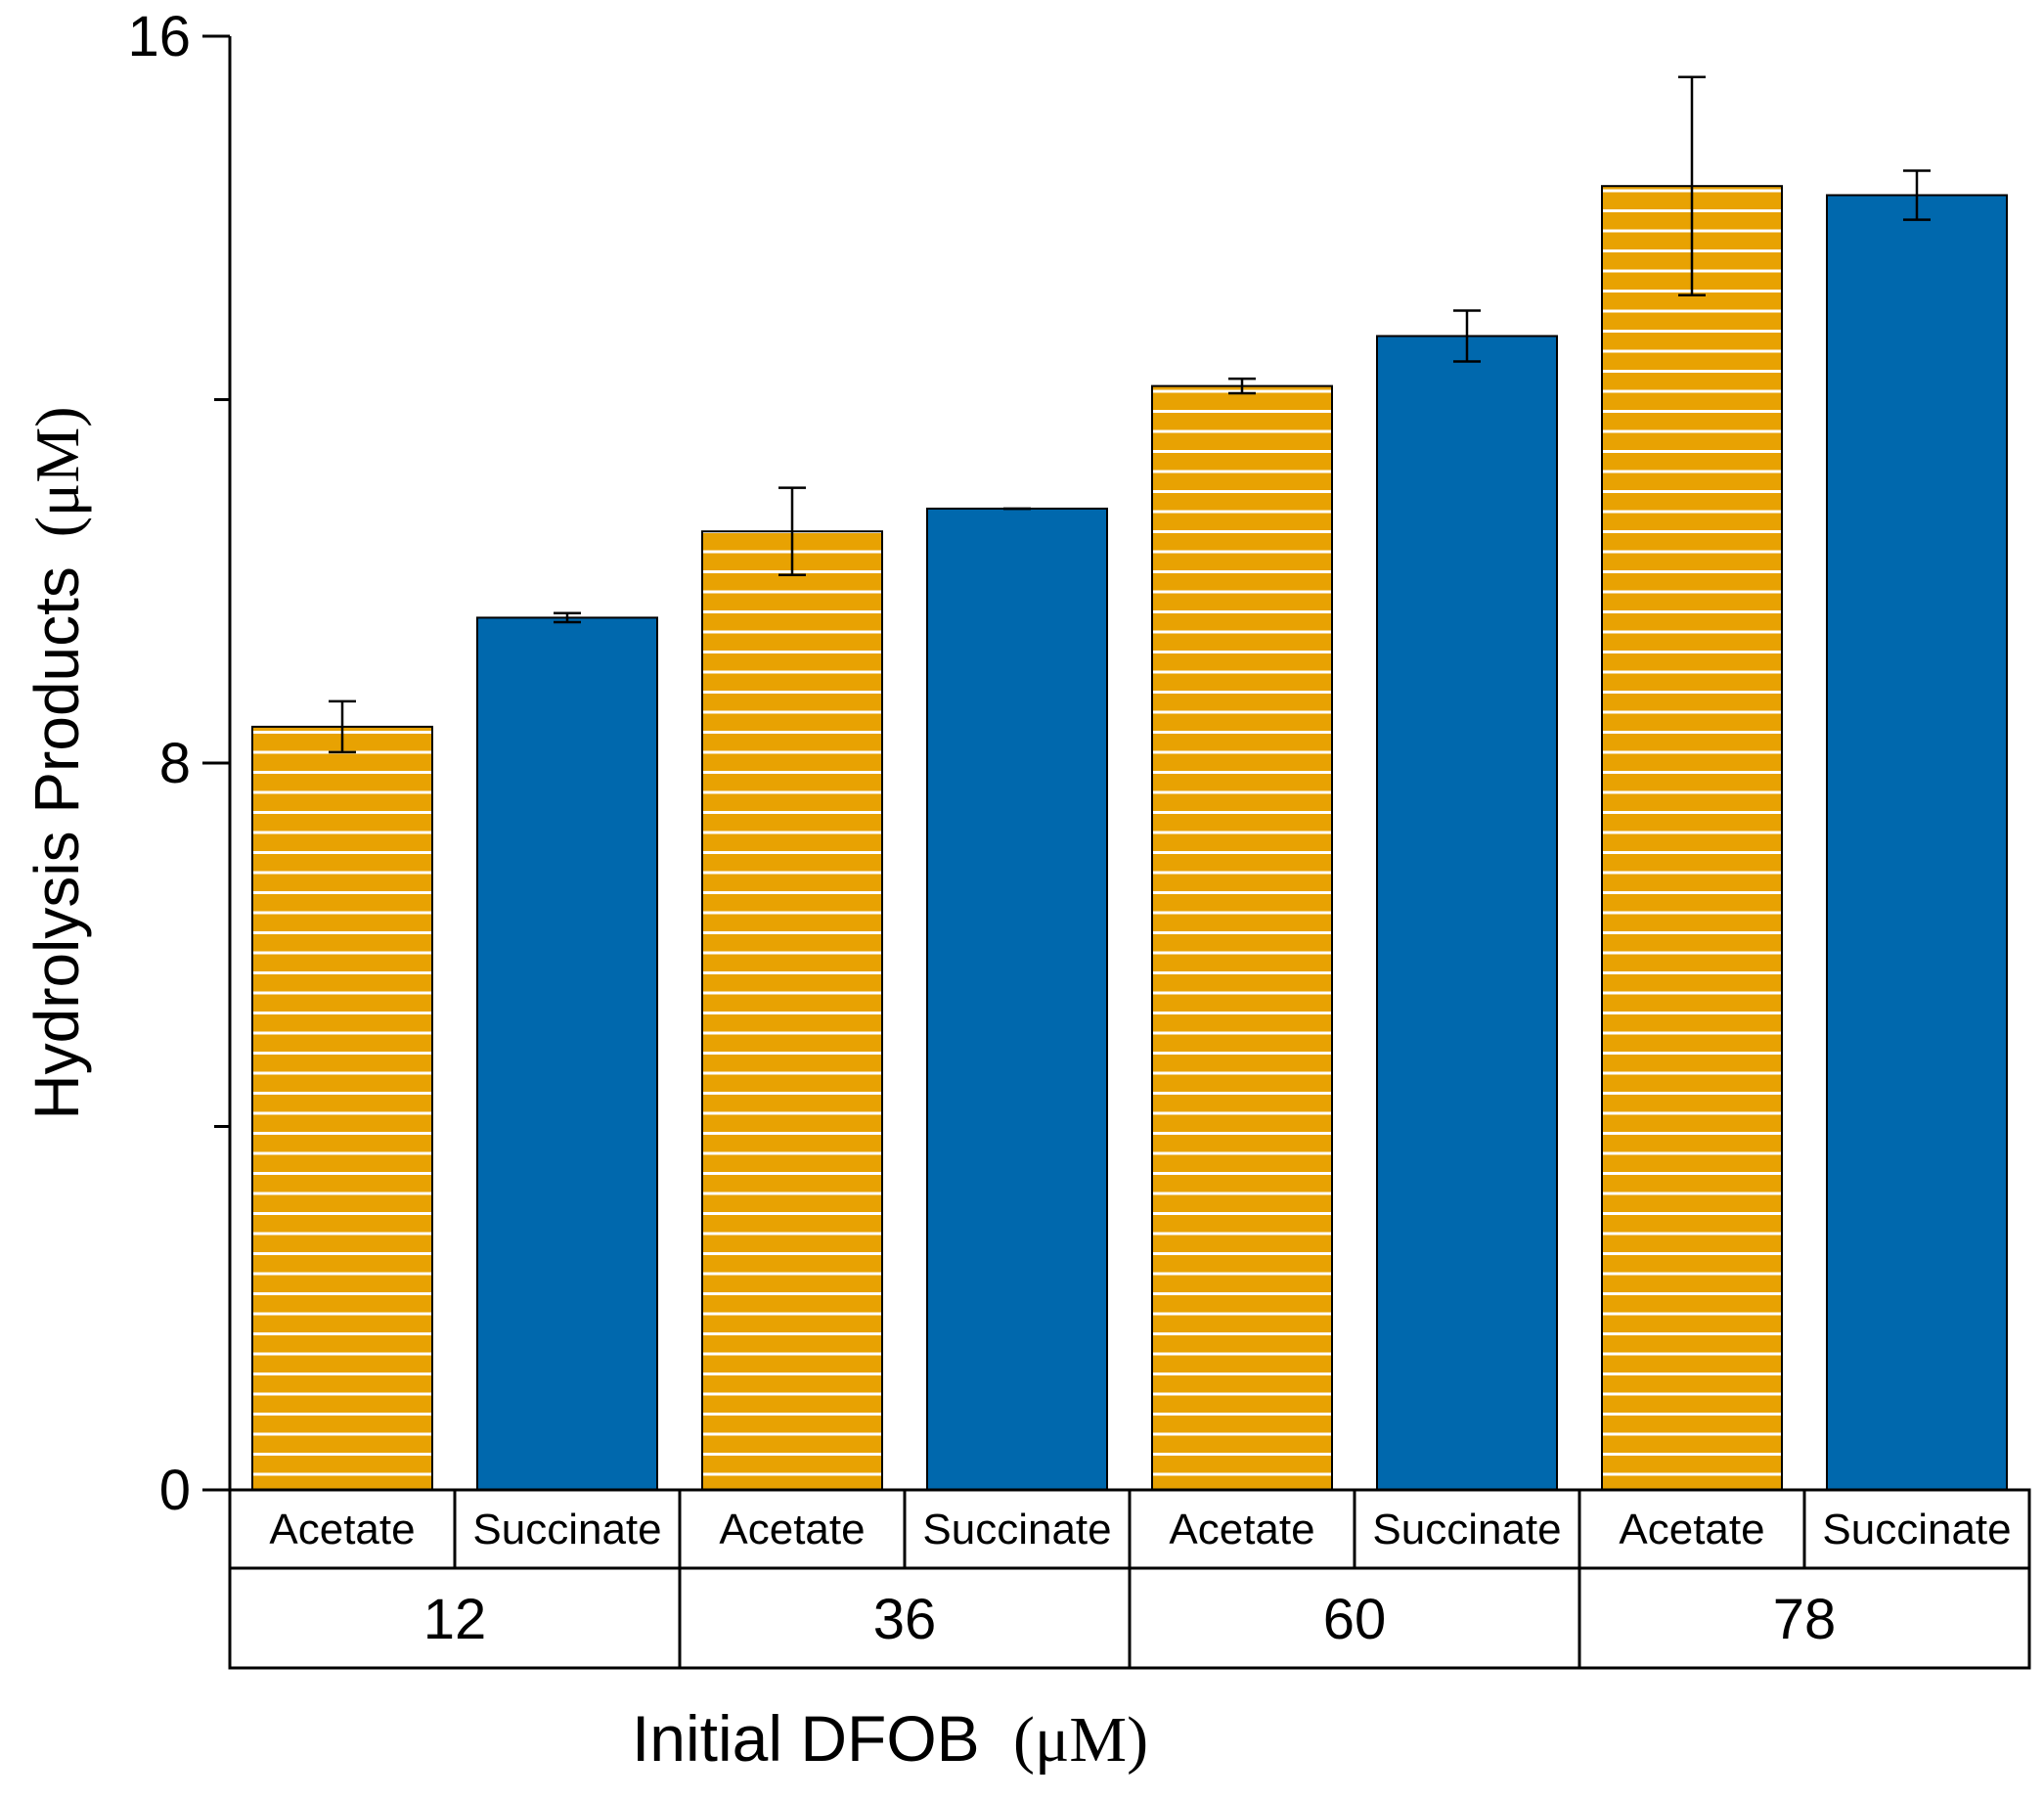  I want to click on y-tick-label-8: 8, so click(175, 763).